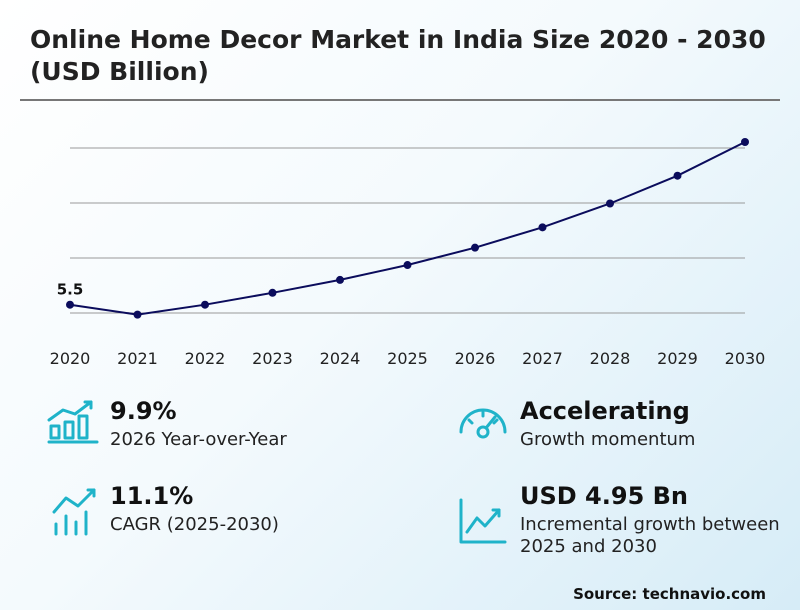  Describe the element at coordinates (483, 426) in the screenshot. I see `speedometer-icon` at that location.